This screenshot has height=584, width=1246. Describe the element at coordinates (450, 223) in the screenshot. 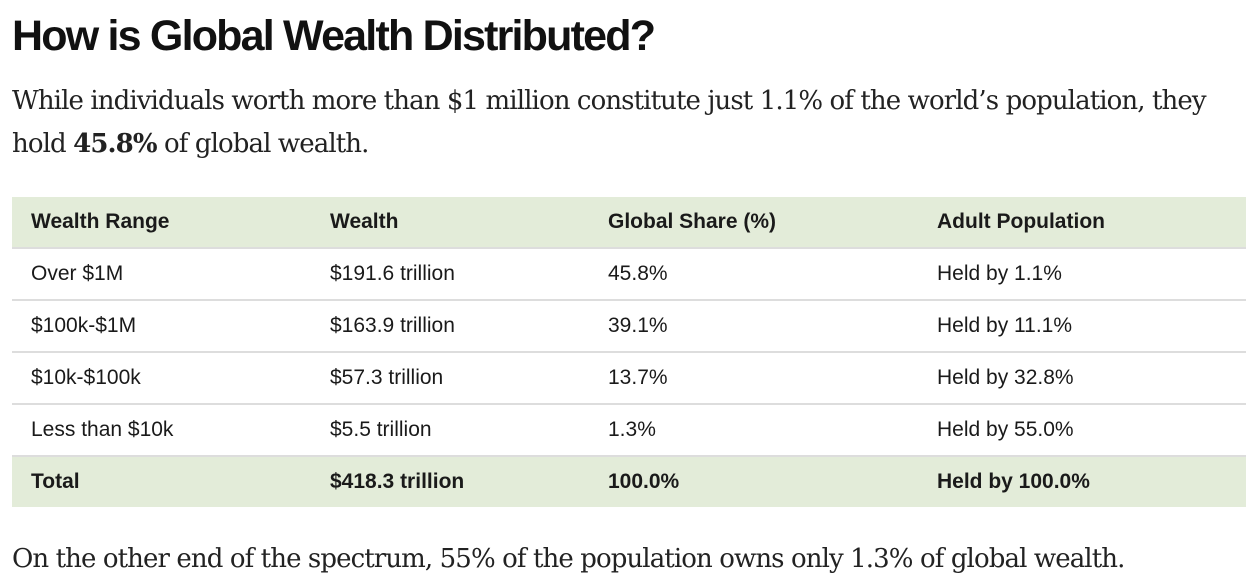

I see `header-wealth: Wealth` at that location.